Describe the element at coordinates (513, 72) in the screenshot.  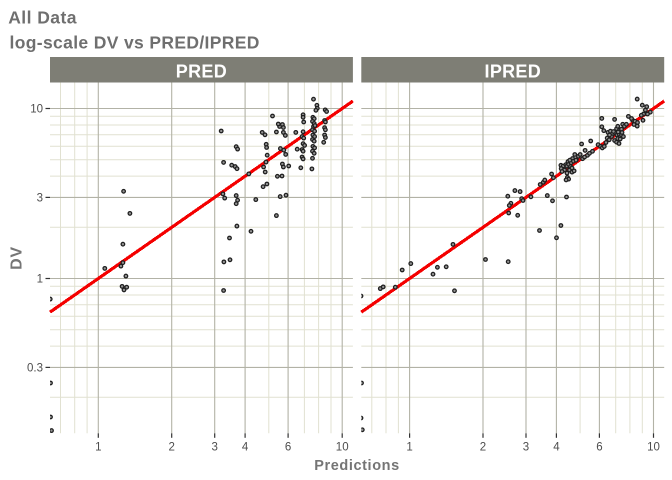
I see `svg-text: IPRED` at that location.